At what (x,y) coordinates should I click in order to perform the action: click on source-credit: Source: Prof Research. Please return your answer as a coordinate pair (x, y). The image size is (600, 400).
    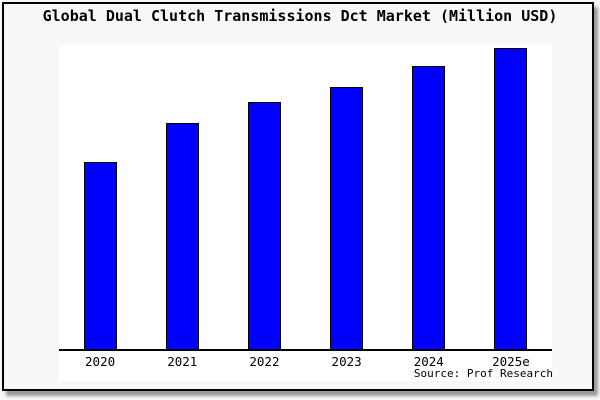
    Looking at the image, I should click on (483, 373).